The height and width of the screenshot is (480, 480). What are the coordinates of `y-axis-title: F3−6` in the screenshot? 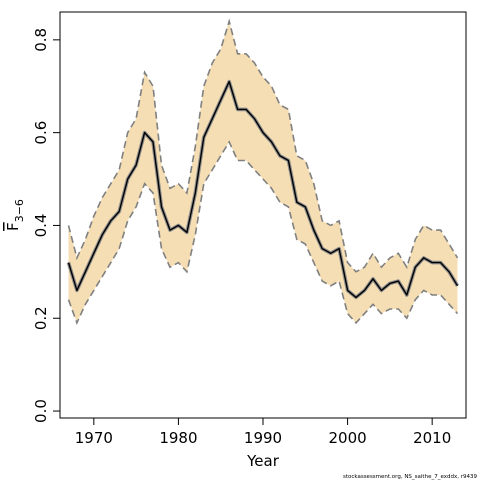 It's located at (15, 215).